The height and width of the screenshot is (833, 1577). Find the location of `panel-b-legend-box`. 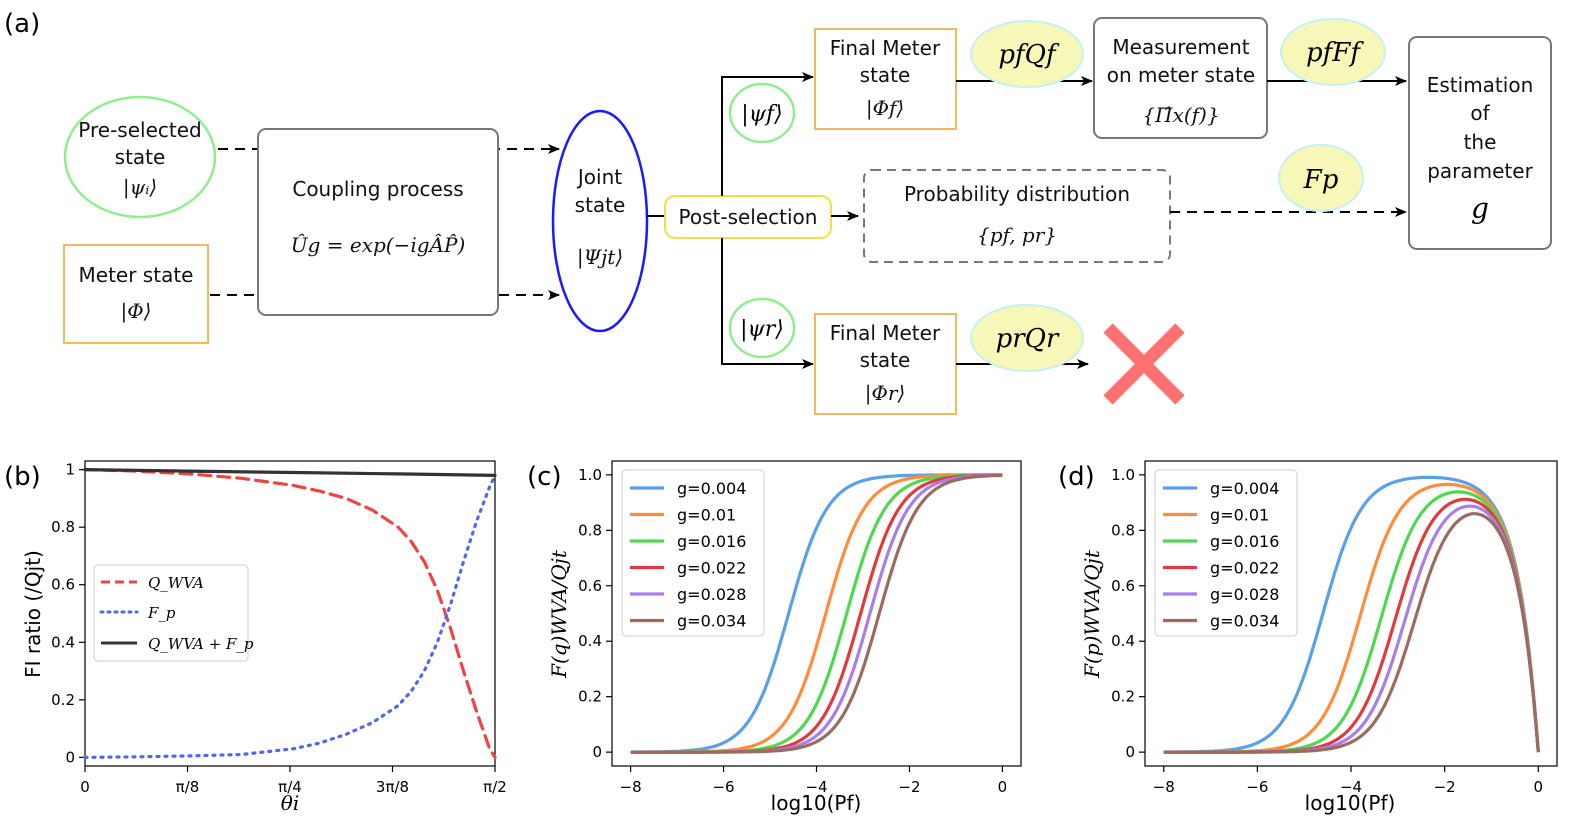

panel-b-legend-box is located at coordinates (171, 613).